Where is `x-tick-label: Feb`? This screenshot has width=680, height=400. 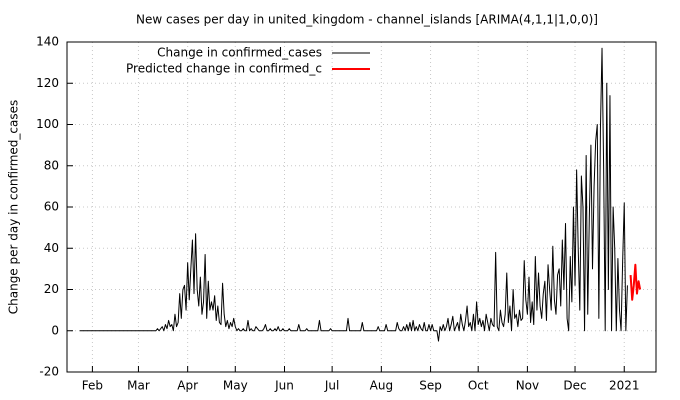
x-tick-label: Feb is located at coordinates (92, 386).